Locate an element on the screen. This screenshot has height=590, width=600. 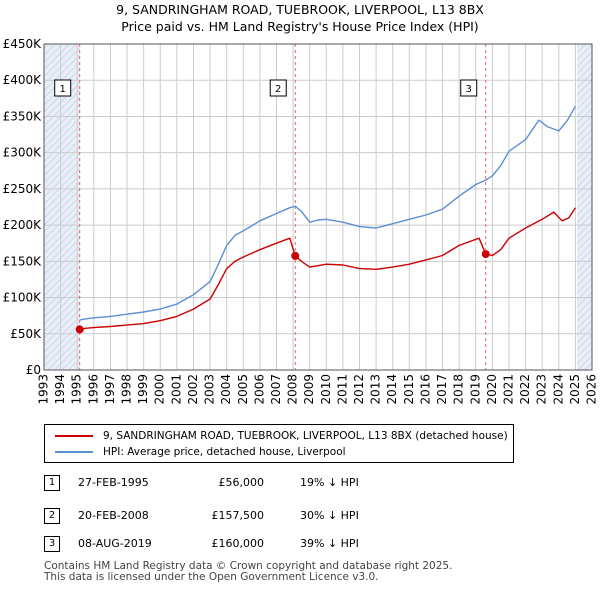
x-tick-label: 2006 is located at coordinates (259, 389).